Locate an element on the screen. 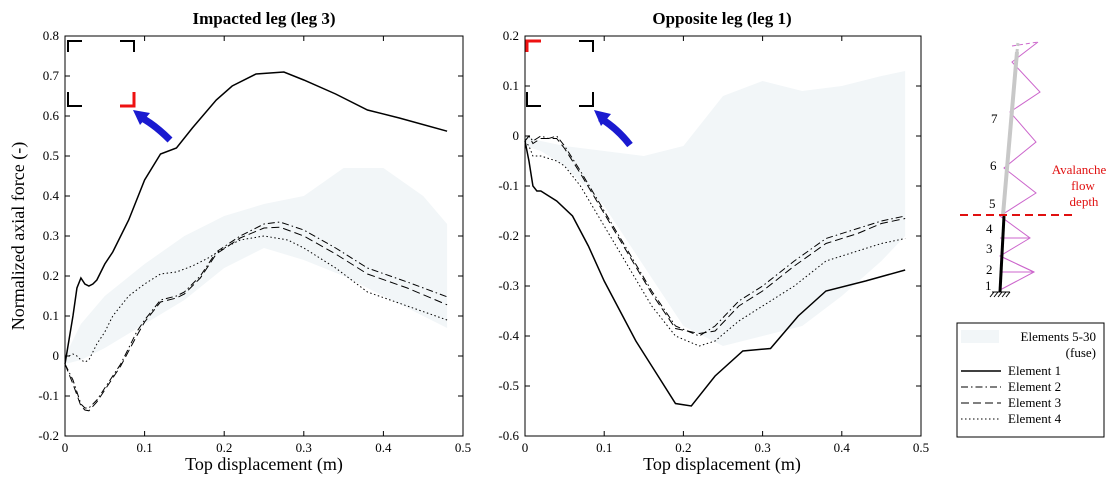 This screenshot has width=1120, height=486. element-number: 3 is located at coordinates (989, 248).